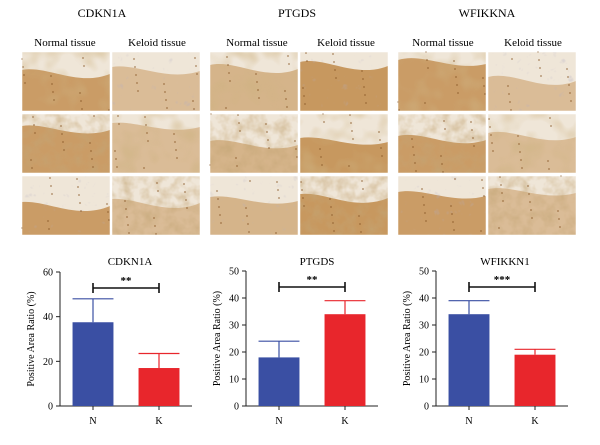  Describe the element at coordinates (317, 262) in the screenshot. I see `chart-title: PTGDS` at that location.